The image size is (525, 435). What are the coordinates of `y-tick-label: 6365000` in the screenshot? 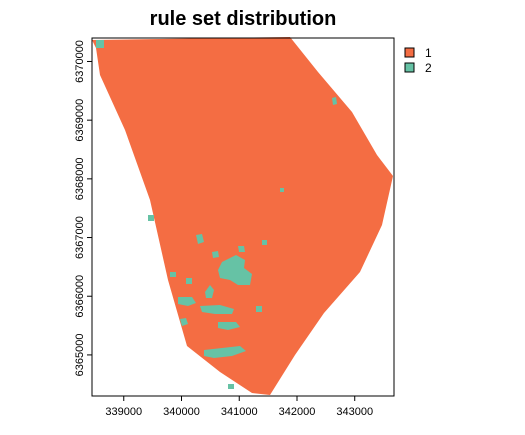 It's located at (80, 355).